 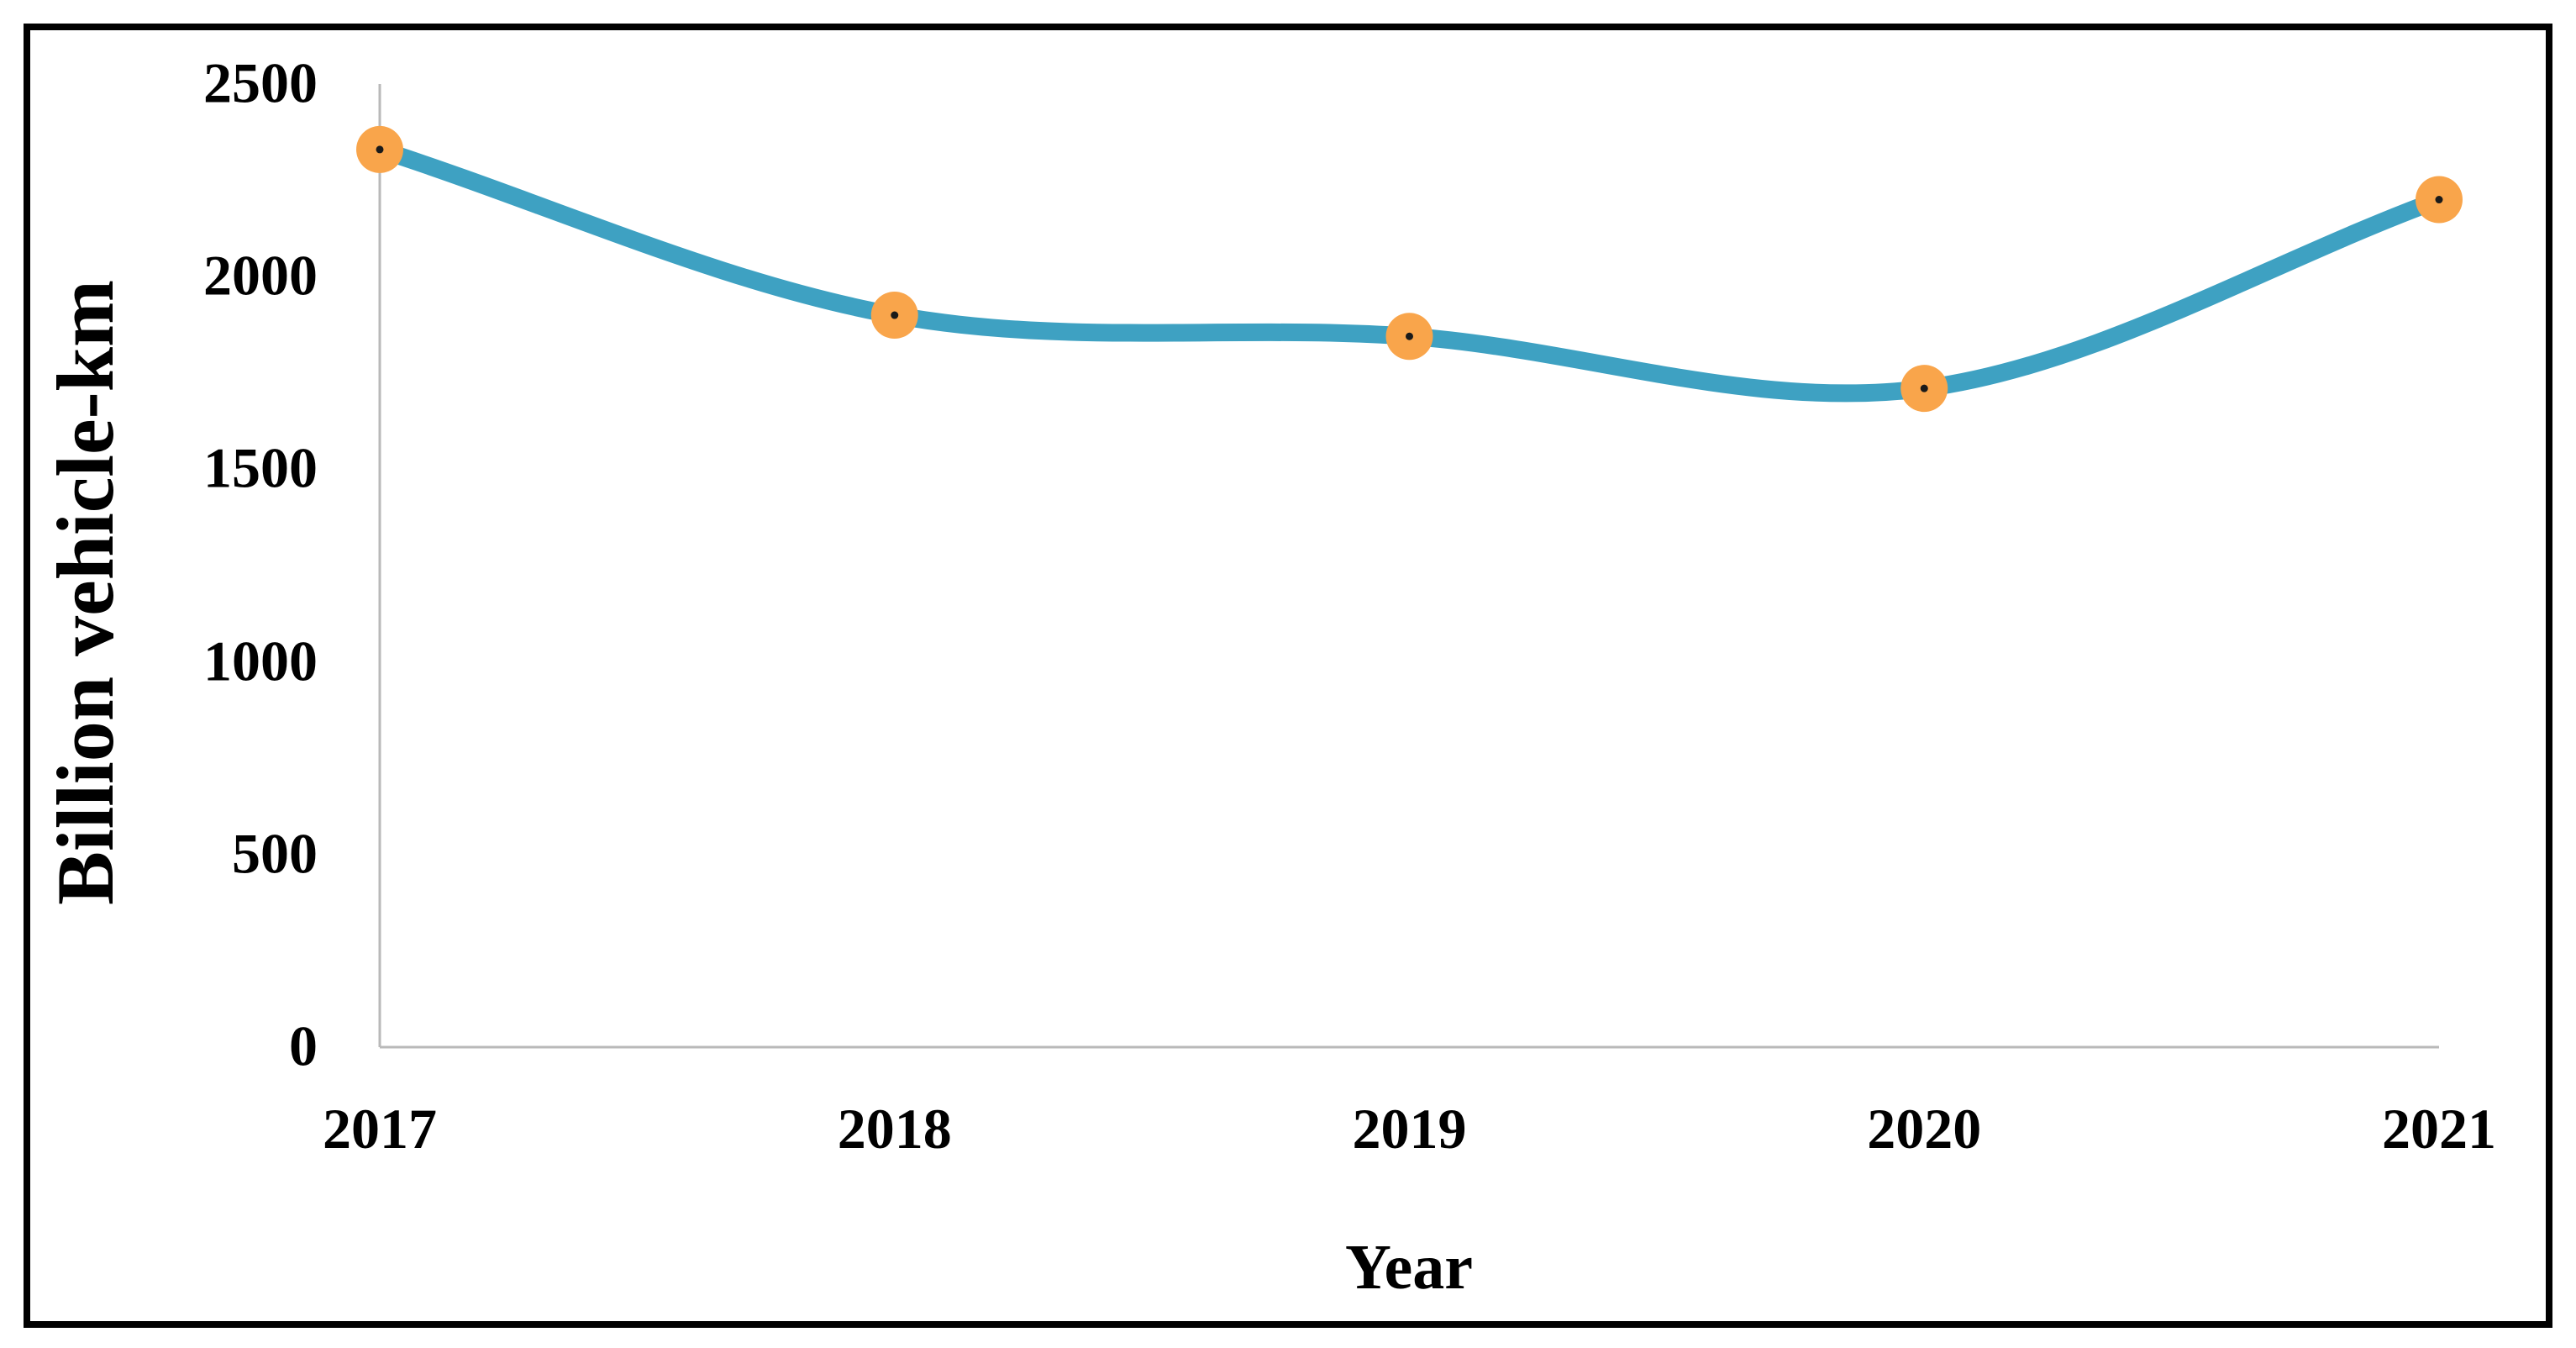 I want to click on y-tick-label-1000: 1000, so click(x=260, y=661).